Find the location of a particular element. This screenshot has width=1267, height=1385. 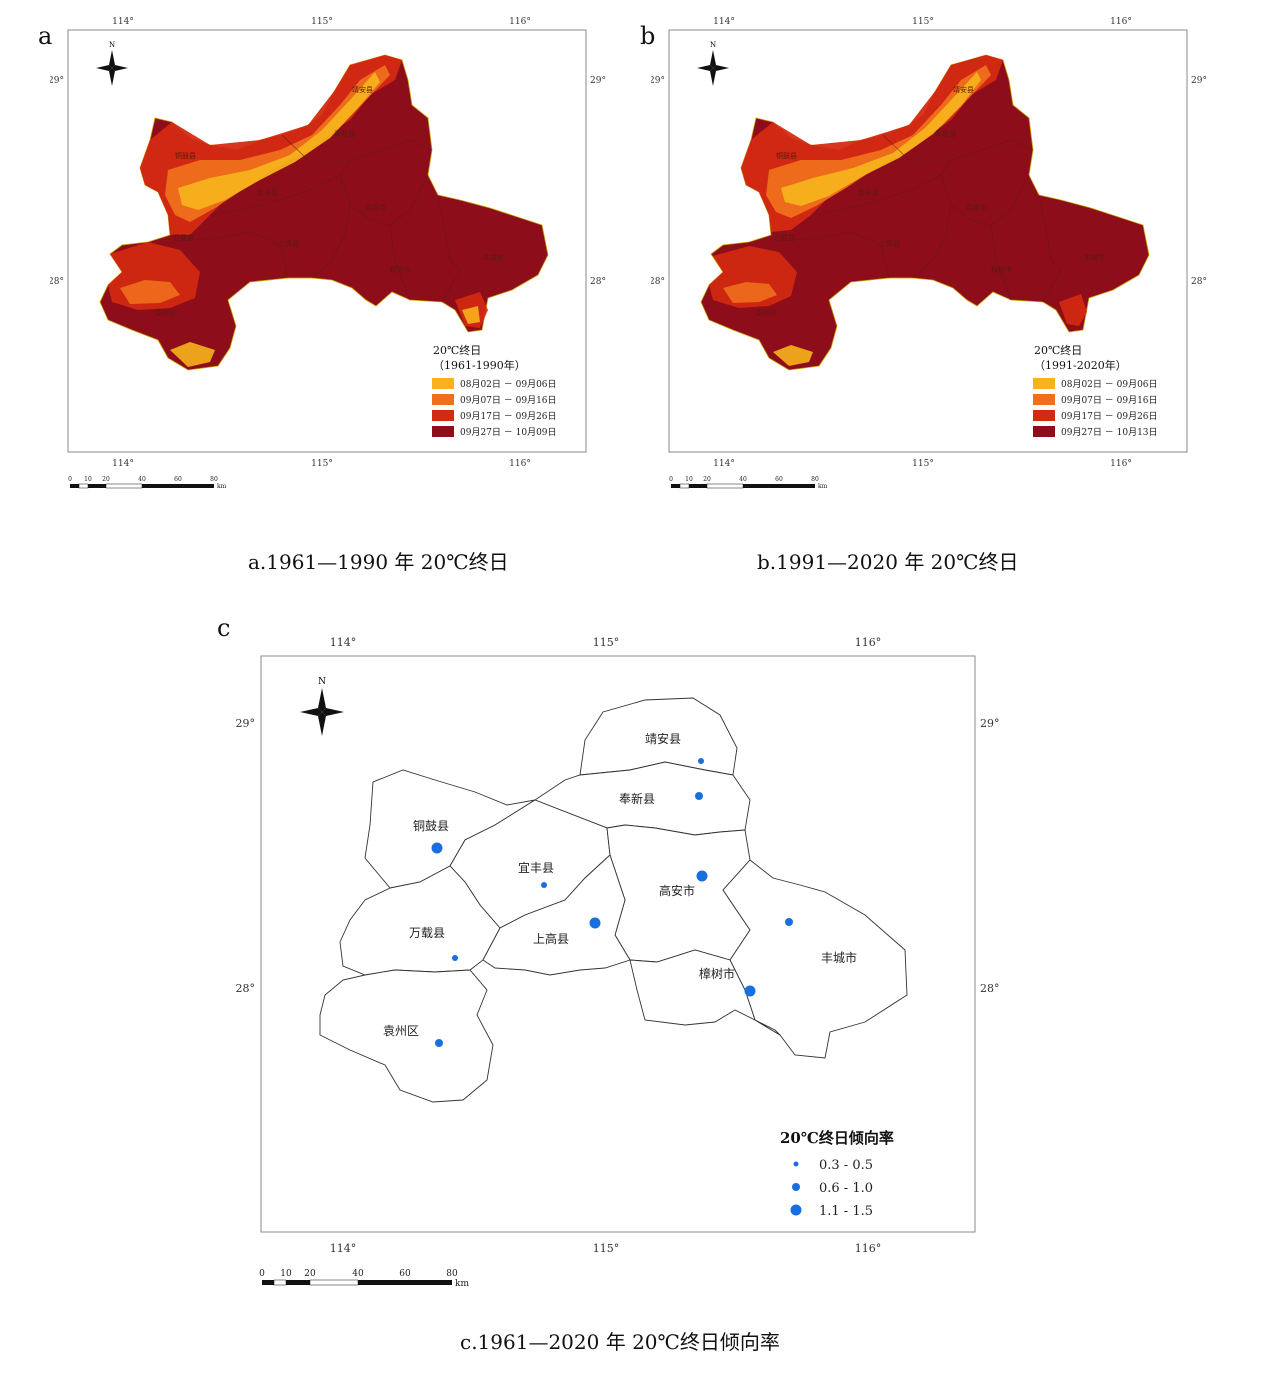

legend-item-label: 09月27日 － 10月09日 is located at coordinates (508, 432).